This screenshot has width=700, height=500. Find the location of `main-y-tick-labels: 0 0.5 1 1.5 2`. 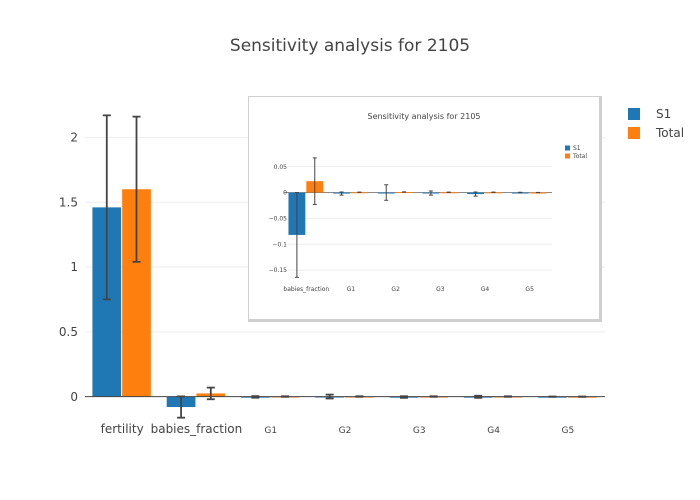

main-y-tick-labels: 0 0.5 1 1.5 2 is located at coordinates (68, 267).